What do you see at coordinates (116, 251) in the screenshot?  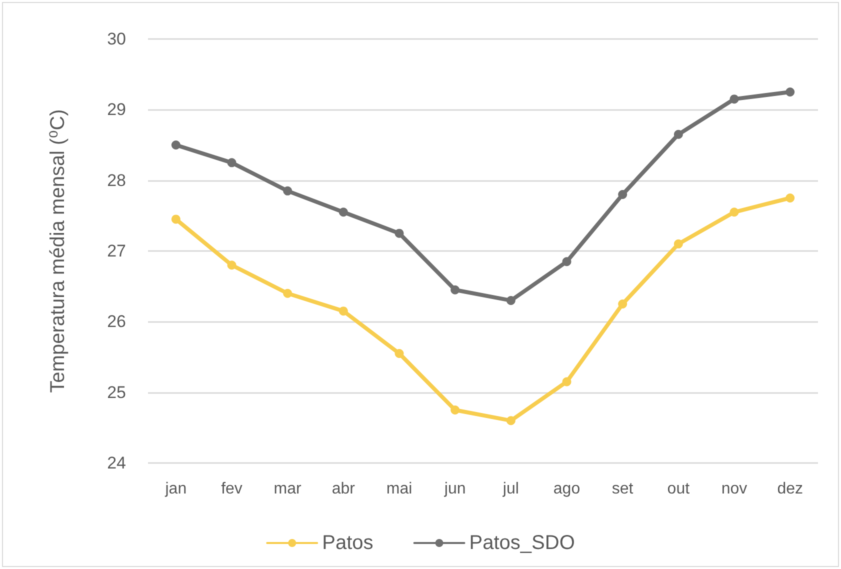 I see `y-tick-label: 27` at bounding box center [116, 251].